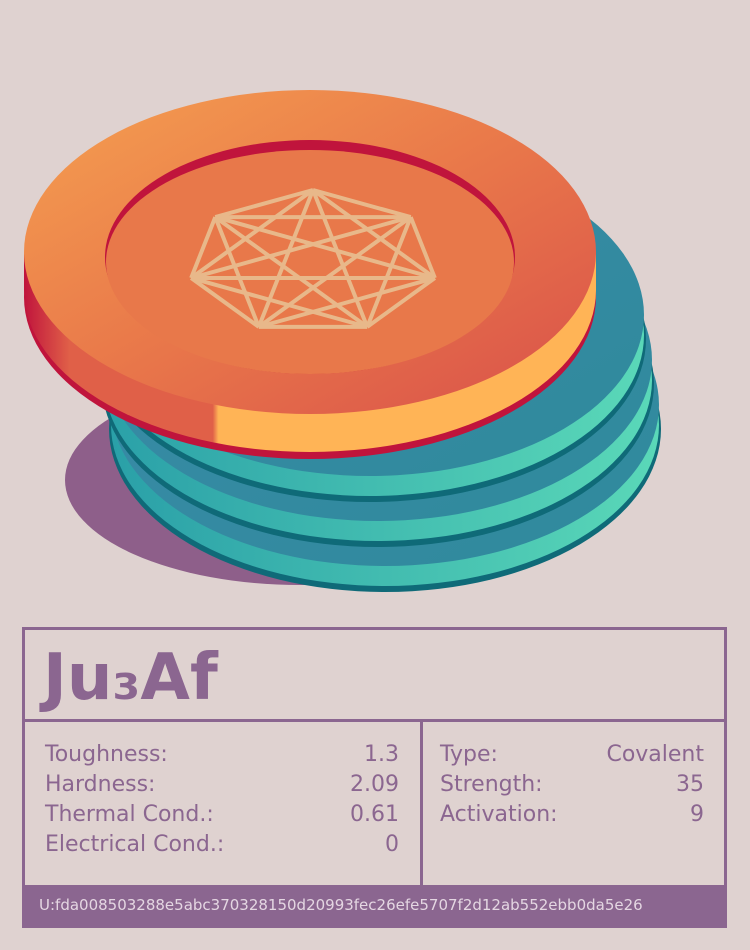  What do you see at coordinates (469, 754) in the screenshot?
I see `stat-label: Type:` at bounding box center [469, 754].